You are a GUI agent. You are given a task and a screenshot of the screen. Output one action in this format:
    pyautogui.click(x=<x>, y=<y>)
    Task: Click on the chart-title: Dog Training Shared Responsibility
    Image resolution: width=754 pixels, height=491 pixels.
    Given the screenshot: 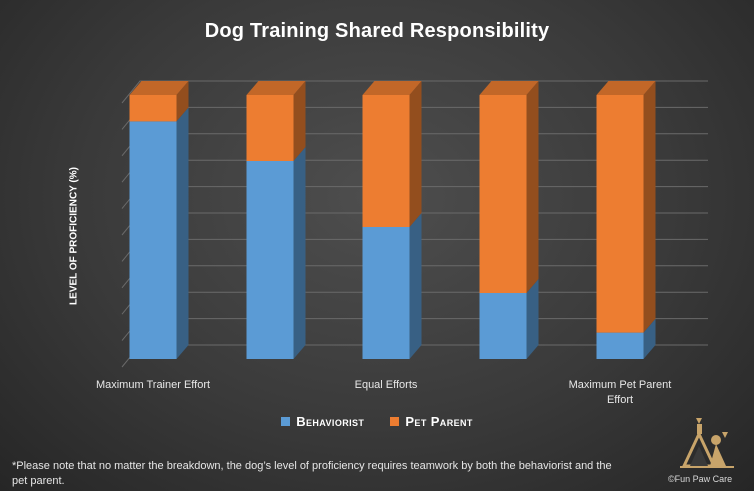 What is the action you would take?
    pyautogui.click(x=377, y=31)
    